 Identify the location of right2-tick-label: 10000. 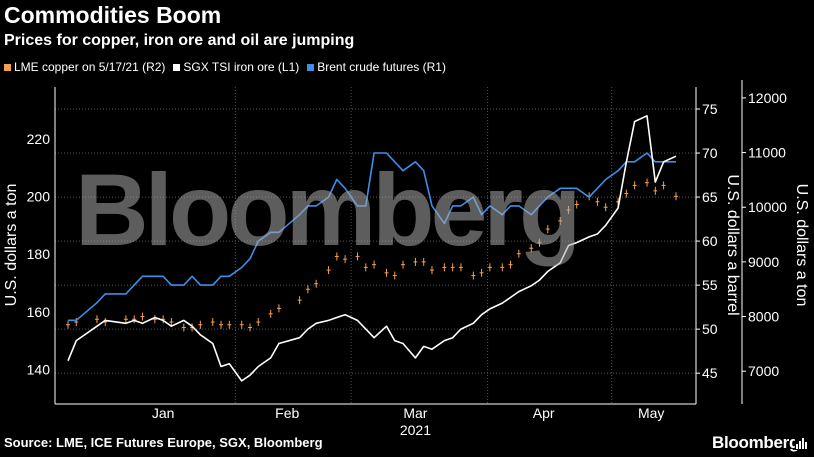
(767, 207).